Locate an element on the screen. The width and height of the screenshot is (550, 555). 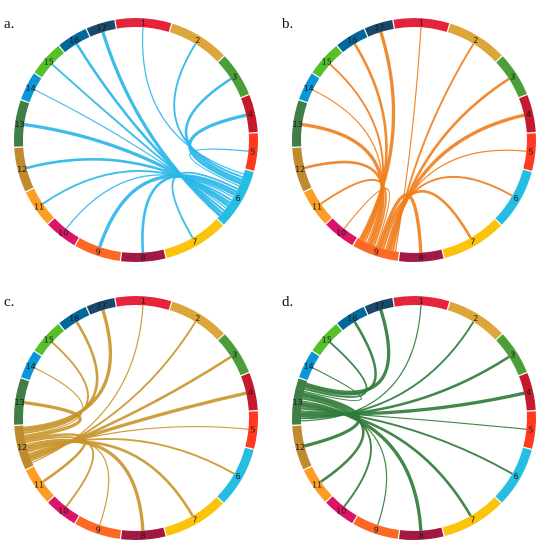
segment-label-3: 3 is located at coordinates (234, 354).